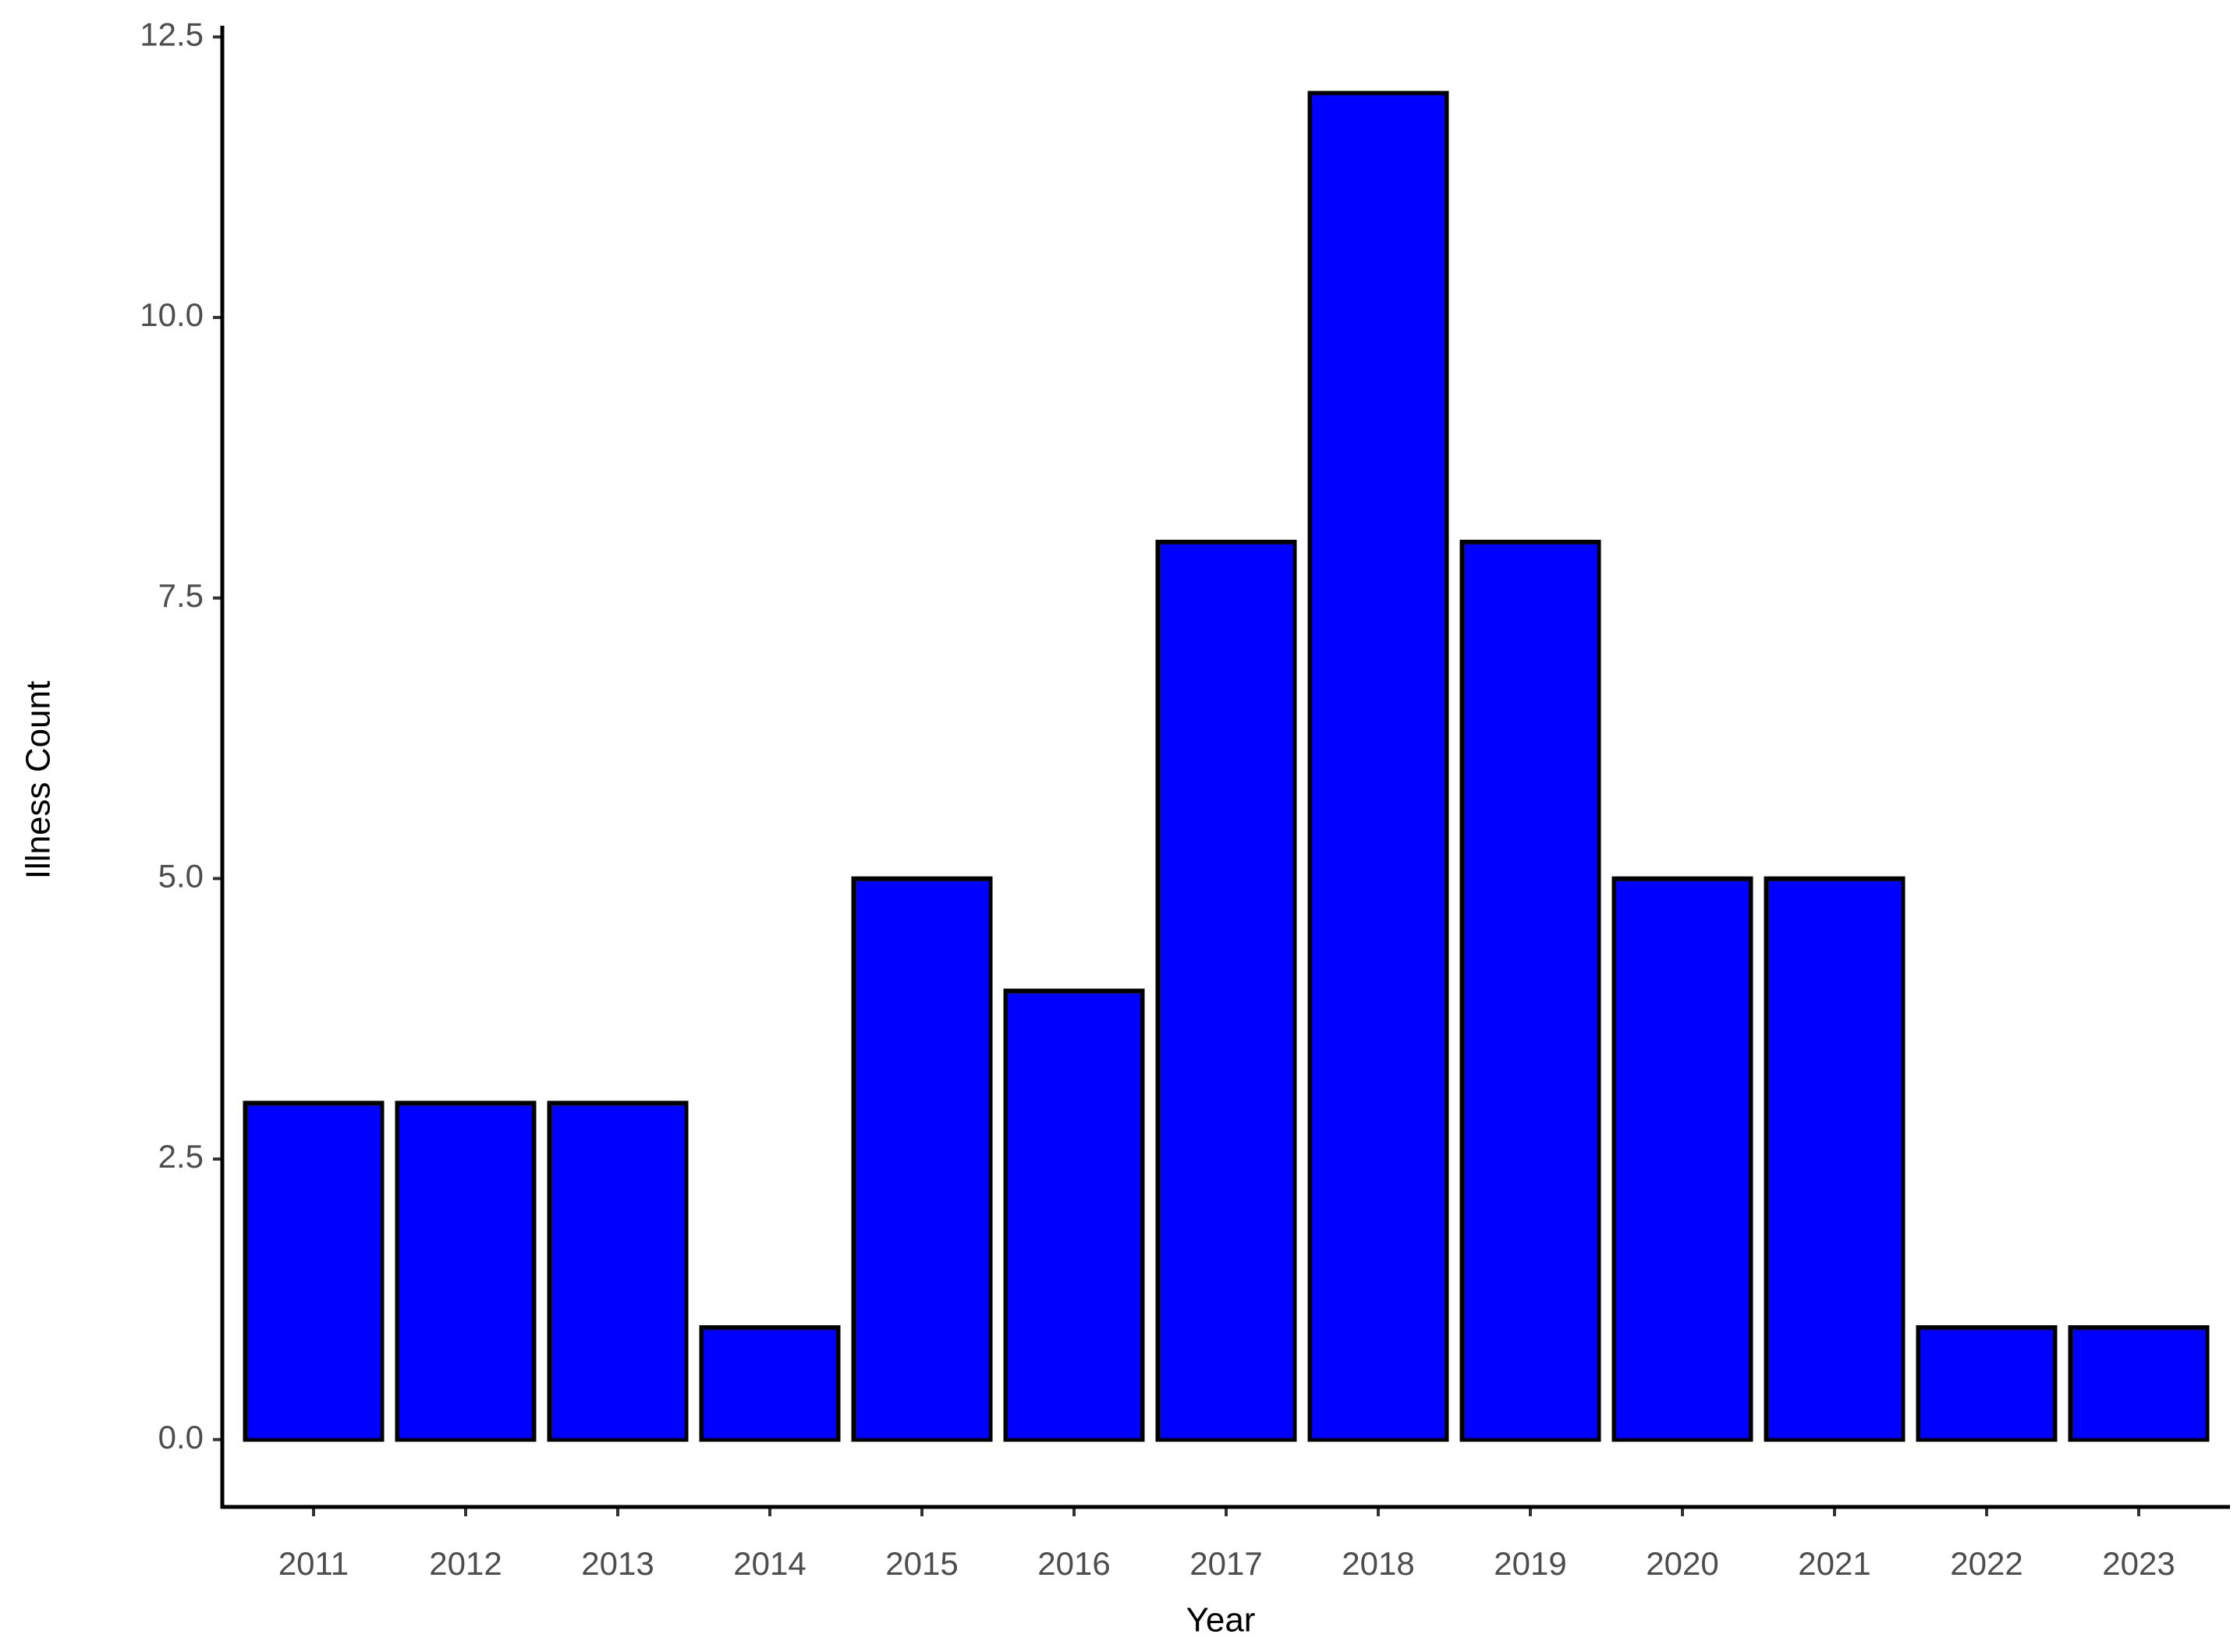 The image size is (2237, 1652). I want to click on x-tick-label: 2017, so click(1226, 1563).